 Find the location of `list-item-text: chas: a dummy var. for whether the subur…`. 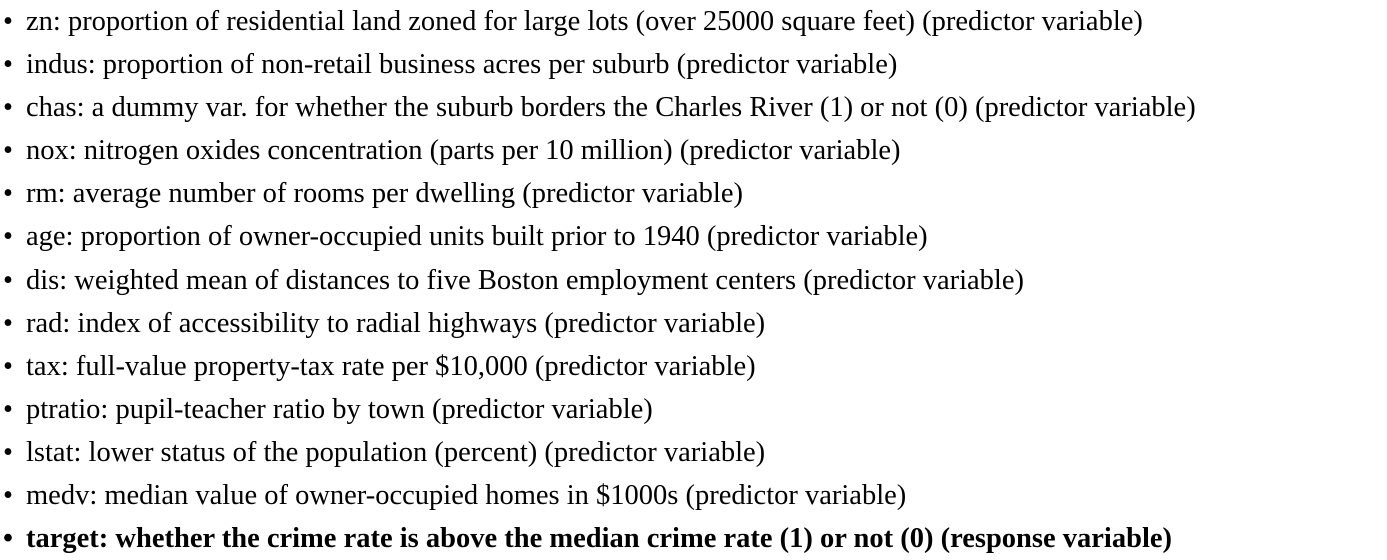

list-item-text: chas: a dummy var. for whether the subur… is located at coordinates (611, 108).